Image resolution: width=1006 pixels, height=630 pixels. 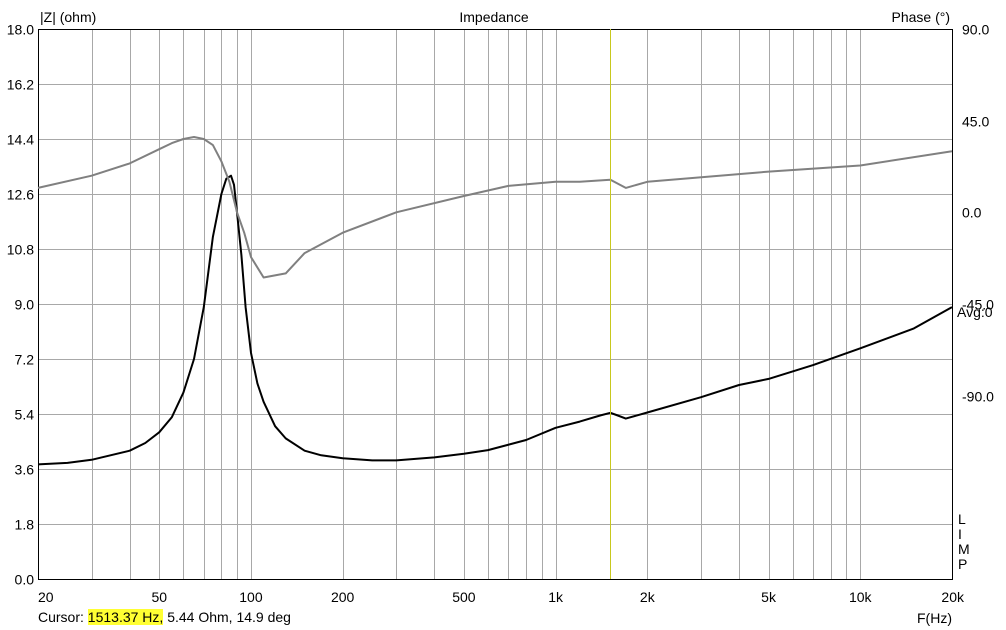 I want to click on y-tick-label: 10.8, so click(x=20, y=250).